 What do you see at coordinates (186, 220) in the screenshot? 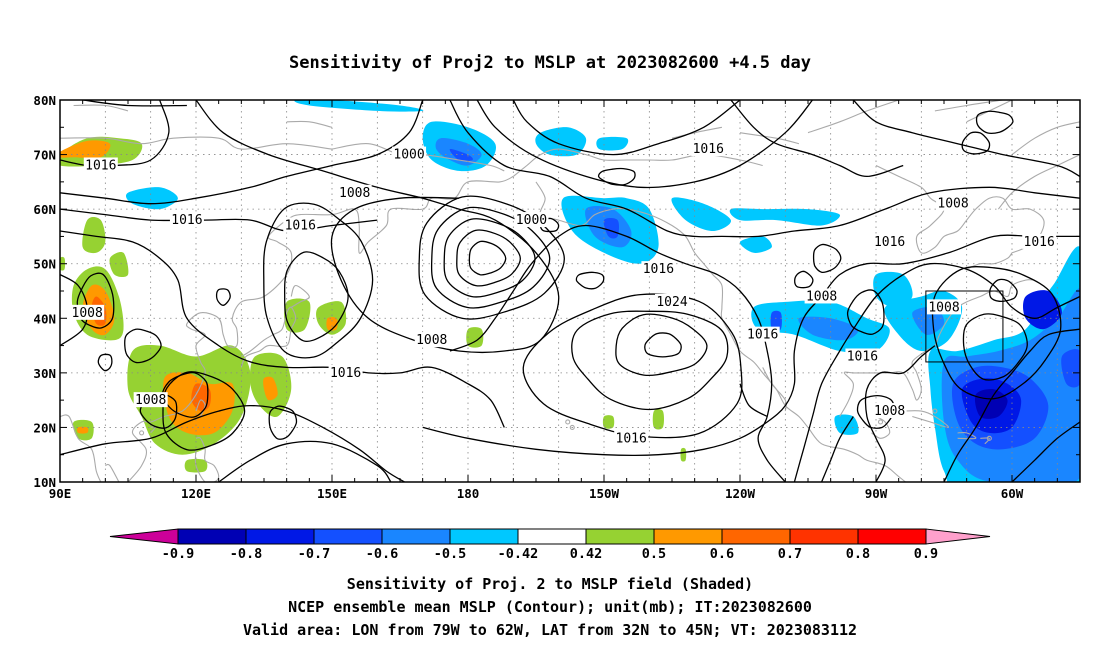
I see `contour-label-3: 1016` at bounding box center [186, 220].